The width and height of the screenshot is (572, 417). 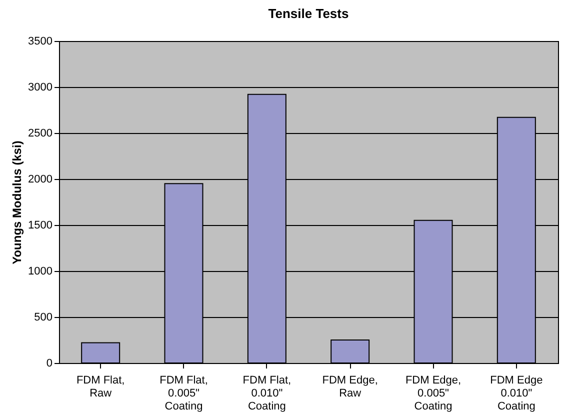 What do you see at coordinates (433, 393) in the screenshot?
I see `x-tick-label: FDM Edge, 0.005" Coating` at bounding box center [433, 393].